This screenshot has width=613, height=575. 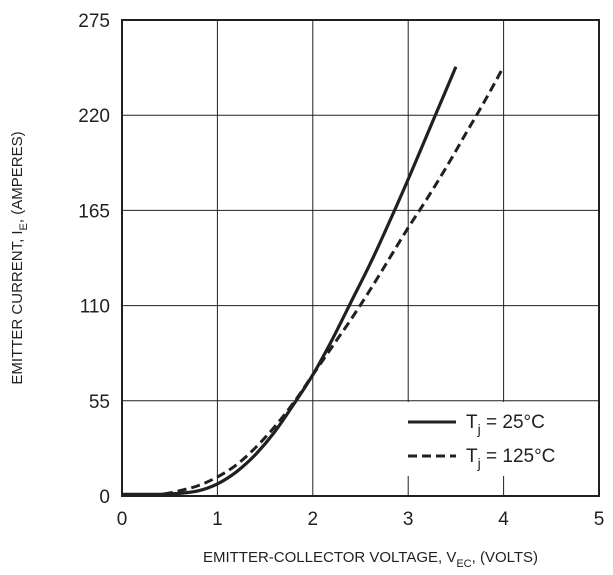 What do you see at coordinates (99, 402) in the screenshot?
I see `y-tick-label: 55` at bounding box center [99, 402].